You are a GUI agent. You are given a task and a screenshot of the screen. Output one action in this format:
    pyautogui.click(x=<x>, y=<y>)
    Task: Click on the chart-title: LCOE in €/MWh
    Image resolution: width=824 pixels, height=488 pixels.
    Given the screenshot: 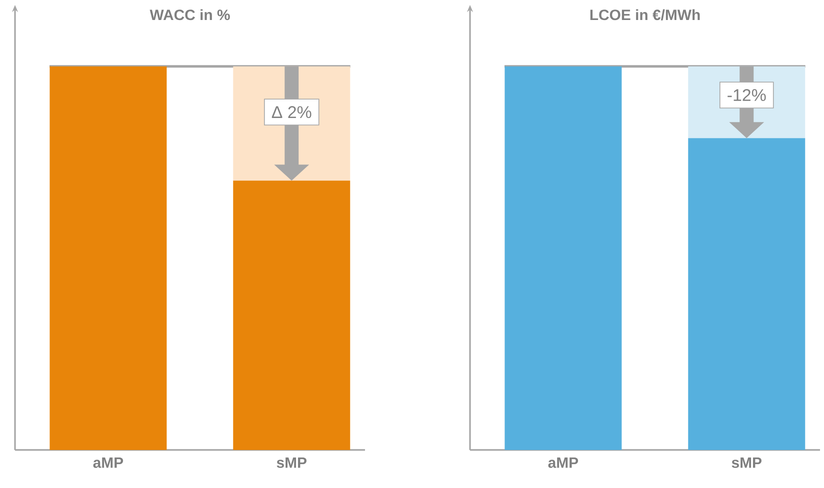 What is the action you would take?
    pyautogui.click(x=645, y=14)
    